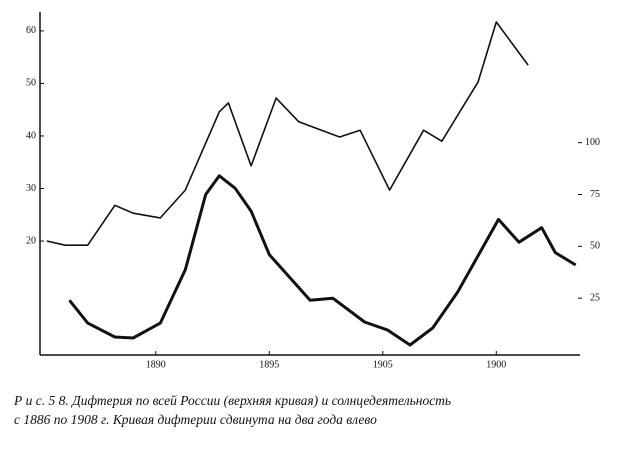 This screenshot has height=452, width=622. I want to click on y2-tick-label: 25, so click(595, 297).